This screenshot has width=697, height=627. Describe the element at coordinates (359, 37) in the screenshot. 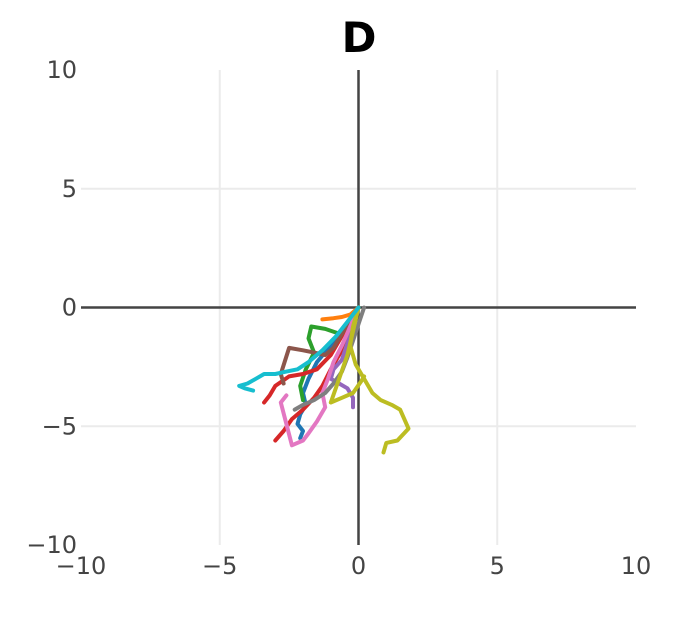

I see `chart-title: D` at that location.